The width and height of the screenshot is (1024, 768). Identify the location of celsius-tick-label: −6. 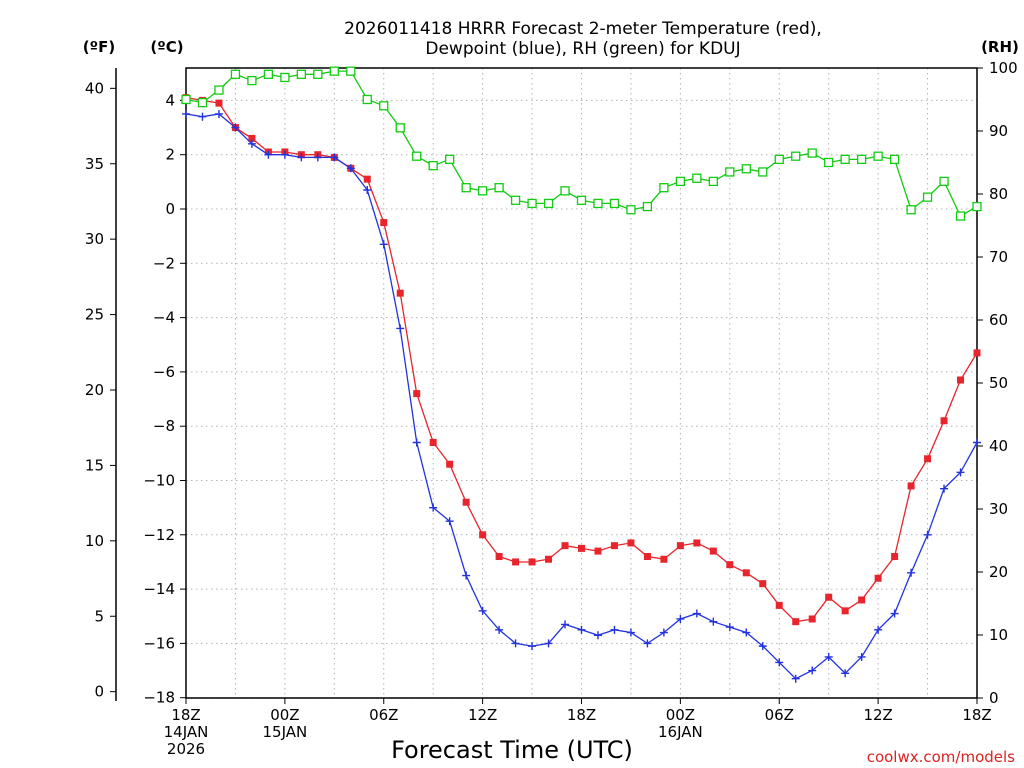
(164, 372).